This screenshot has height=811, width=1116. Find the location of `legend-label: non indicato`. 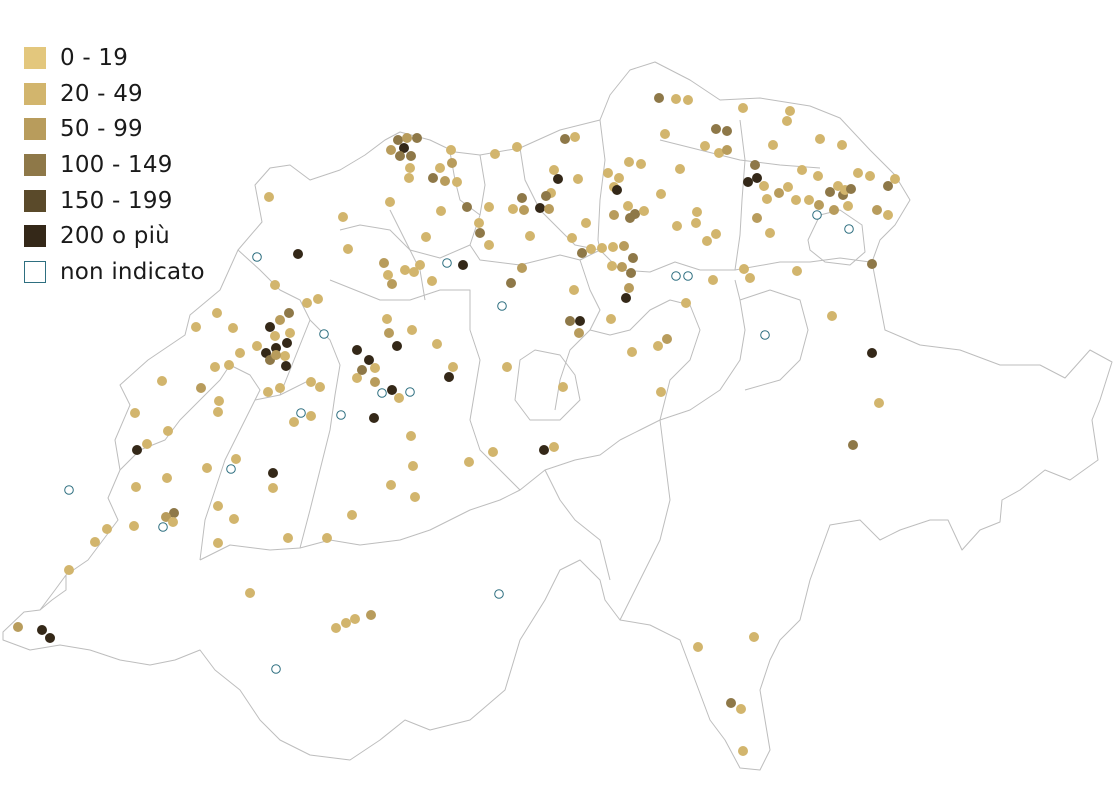

legend-label: non indicato is located at coordinates (132, 271).